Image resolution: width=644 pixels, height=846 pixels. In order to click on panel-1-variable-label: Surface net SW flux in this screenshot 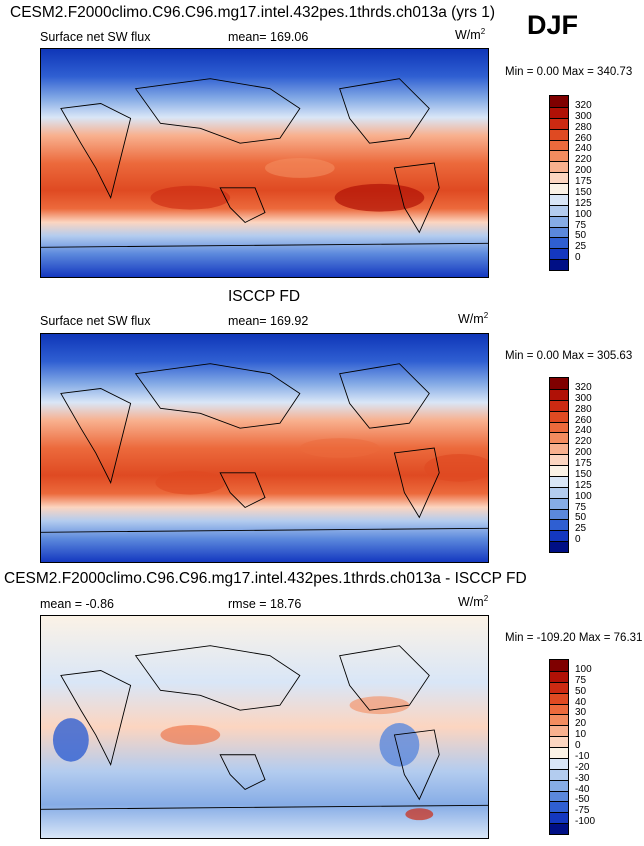, I will do `click(95, 37)`.